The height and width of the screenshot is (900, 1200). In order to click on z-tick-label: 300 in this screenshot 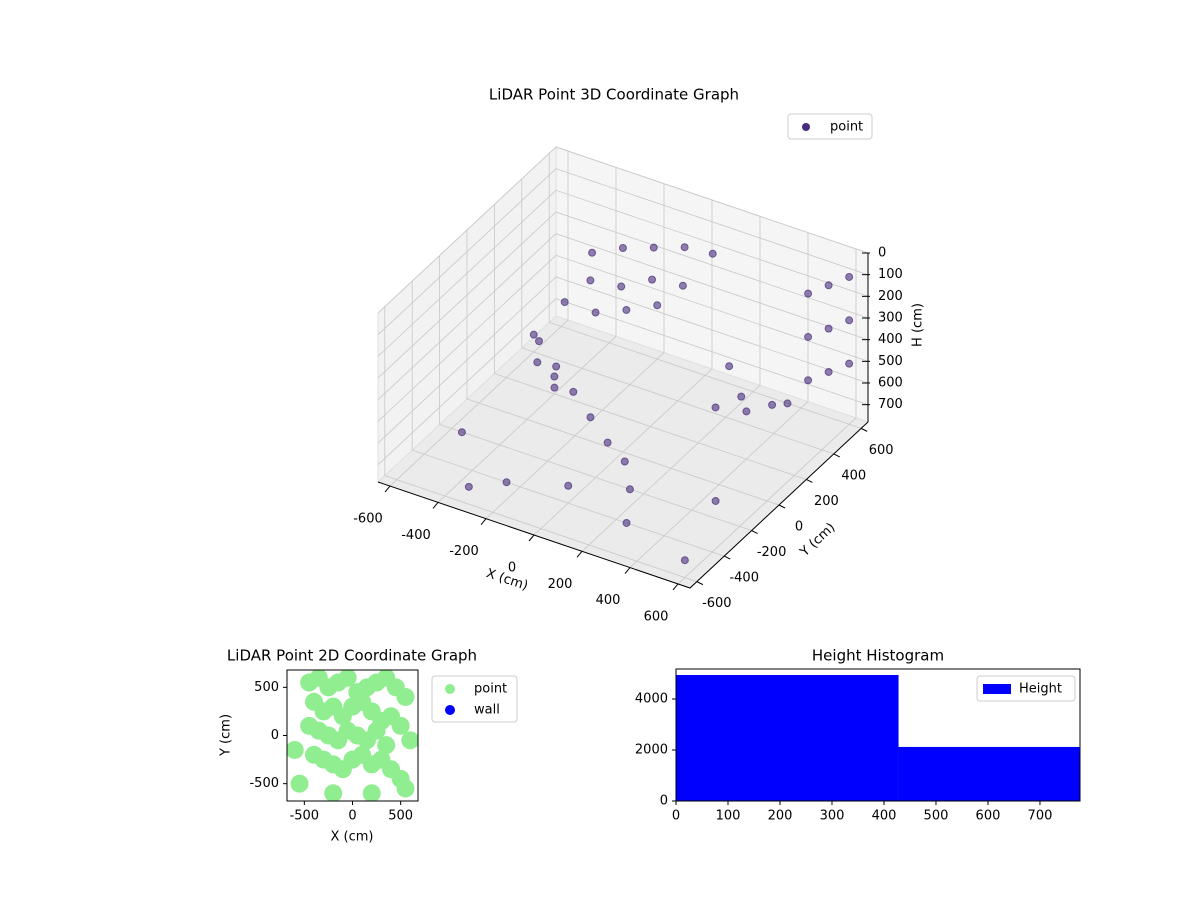, I will do `click(890, 318)`.